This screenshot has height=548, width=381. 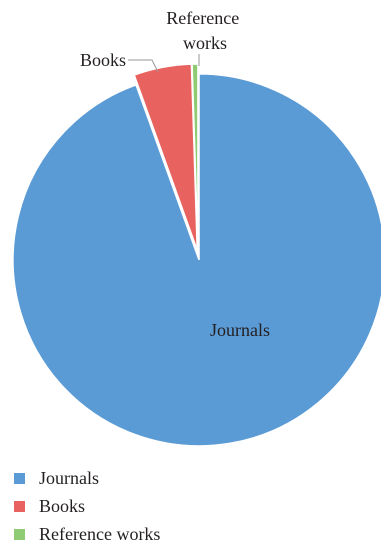 What do you see at coordinates (19, 506) in the screenshot?
I see `legend-swatch-books` at bounding box center [19, 506].